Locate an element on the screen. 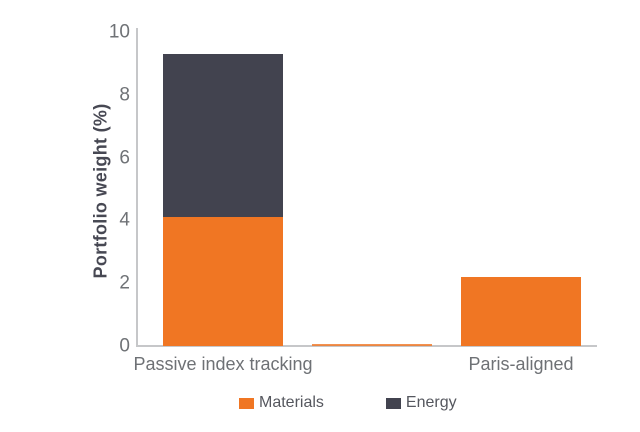  legend-swatch-energy is located at coordinates (393, 403).